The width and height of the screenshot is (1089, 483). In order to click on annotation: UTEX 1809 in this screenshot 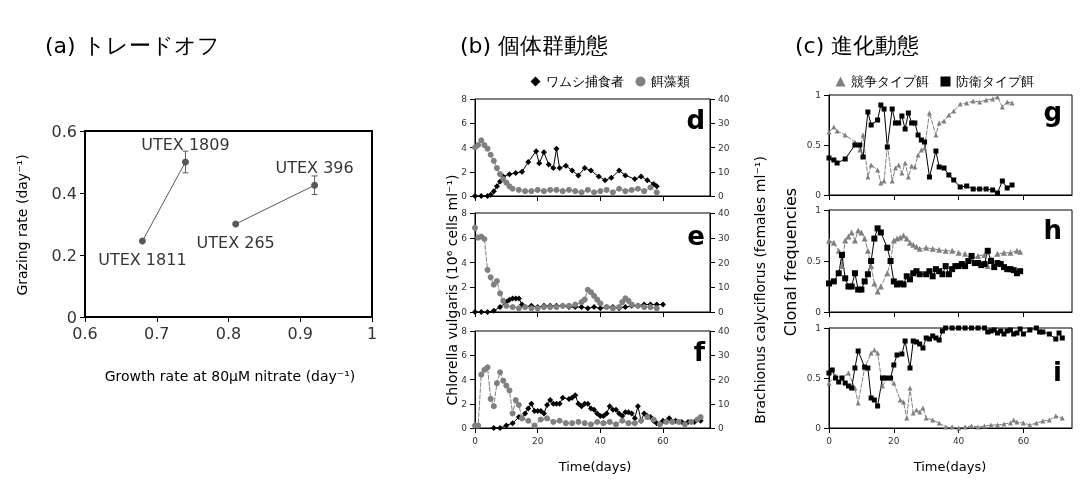, I will do `click(185, 144)`.